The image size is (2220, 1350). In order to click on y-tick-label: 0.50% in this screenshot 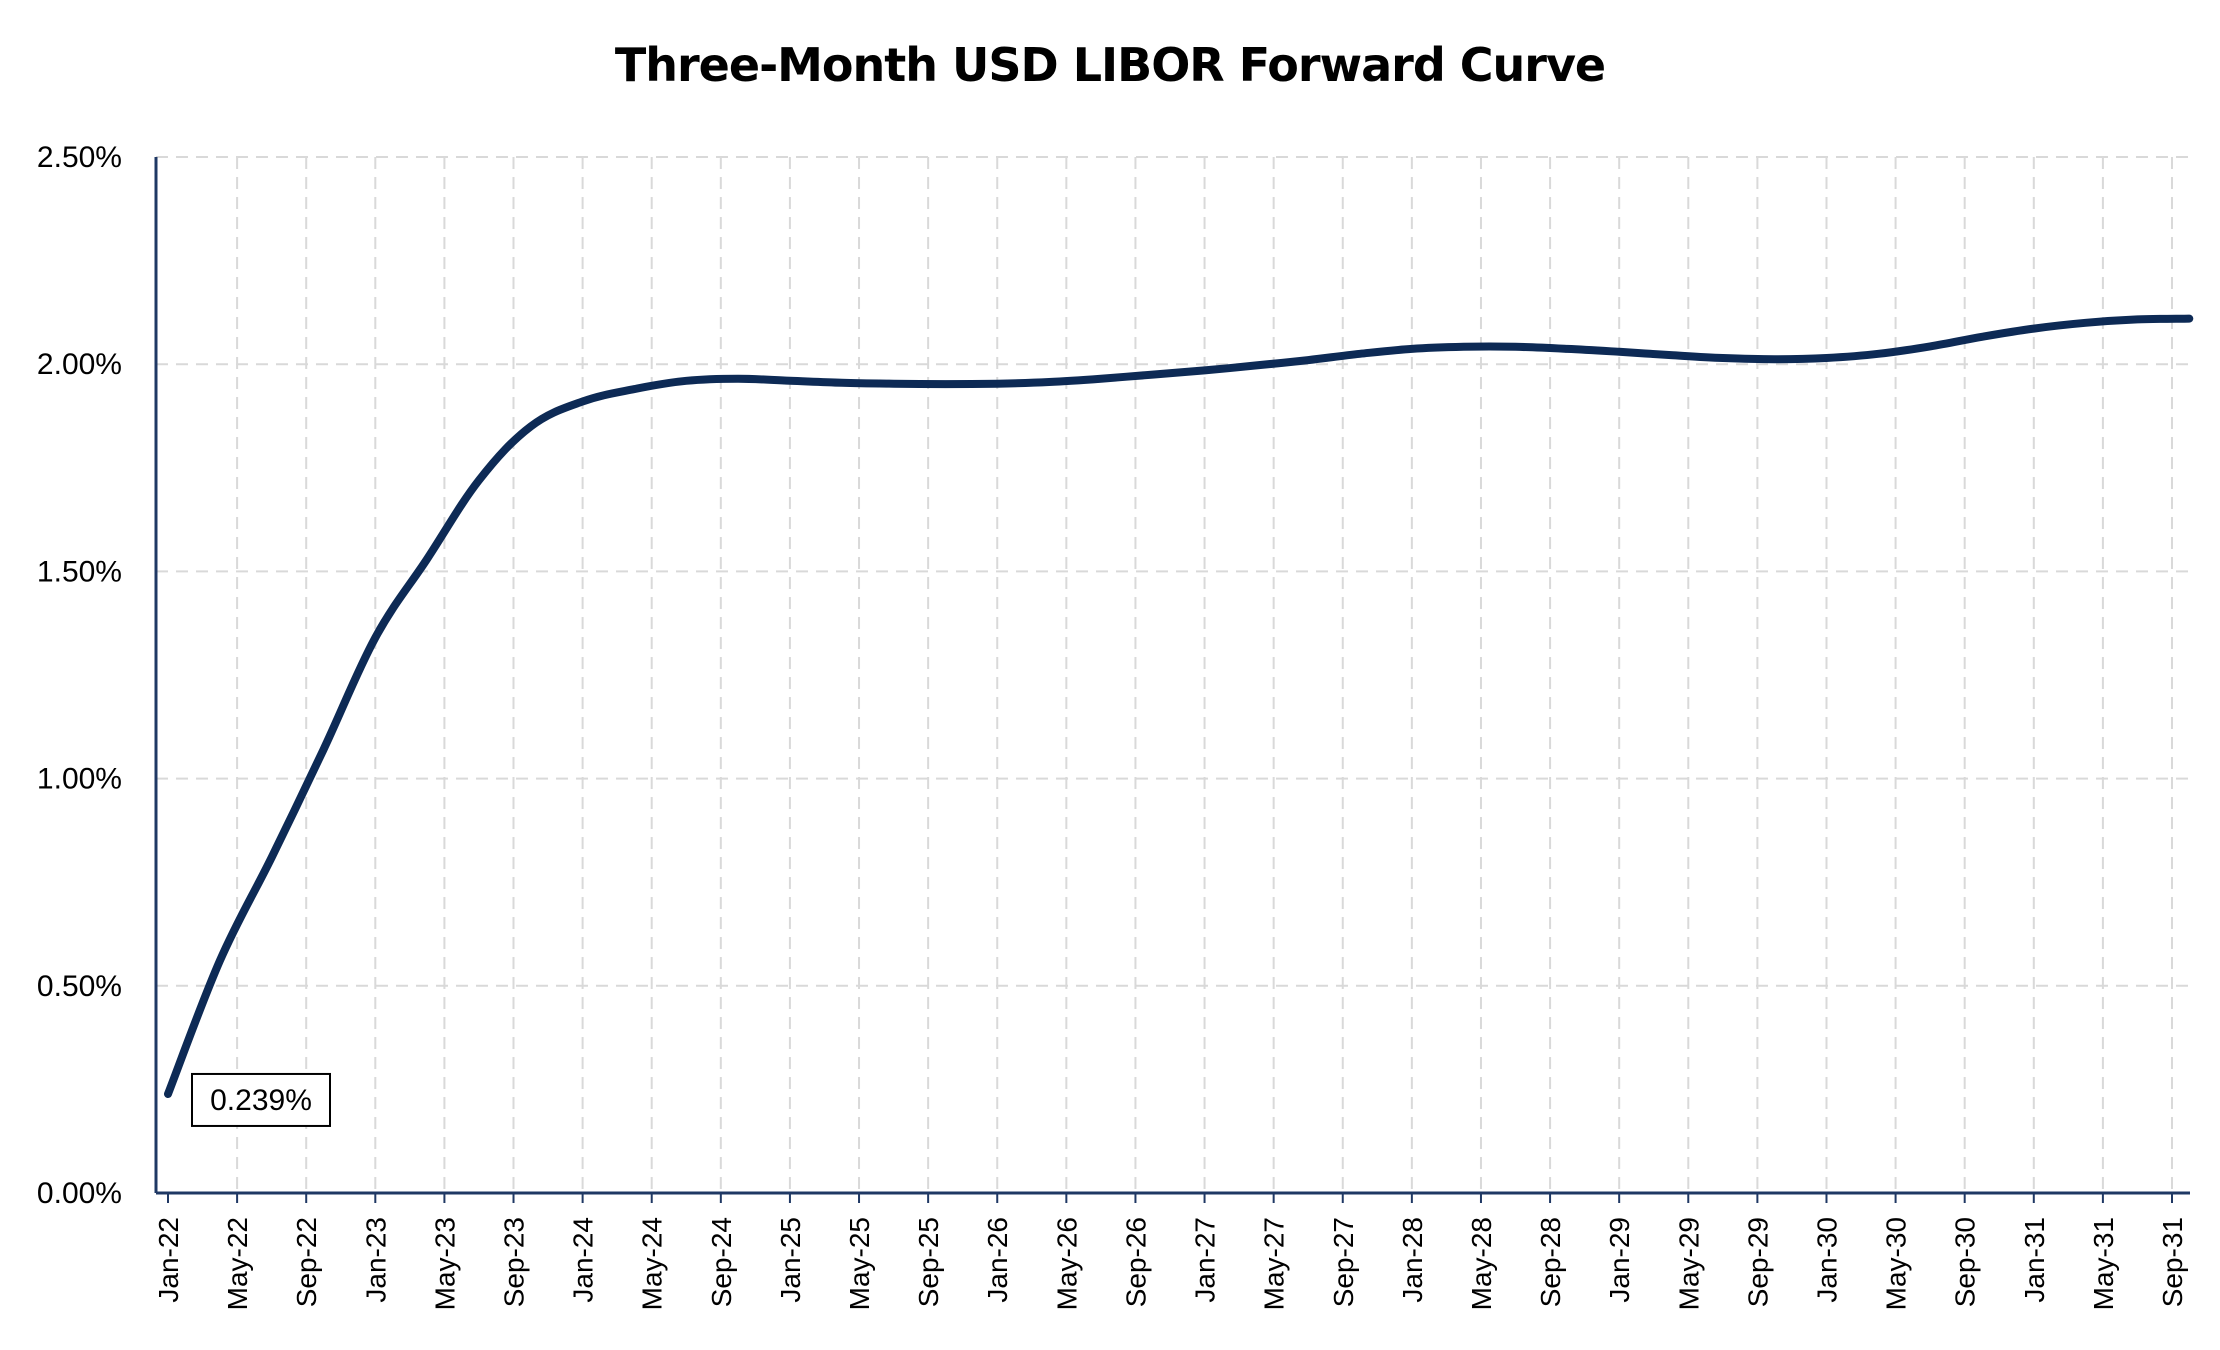, I will do `click(79, 986)`.